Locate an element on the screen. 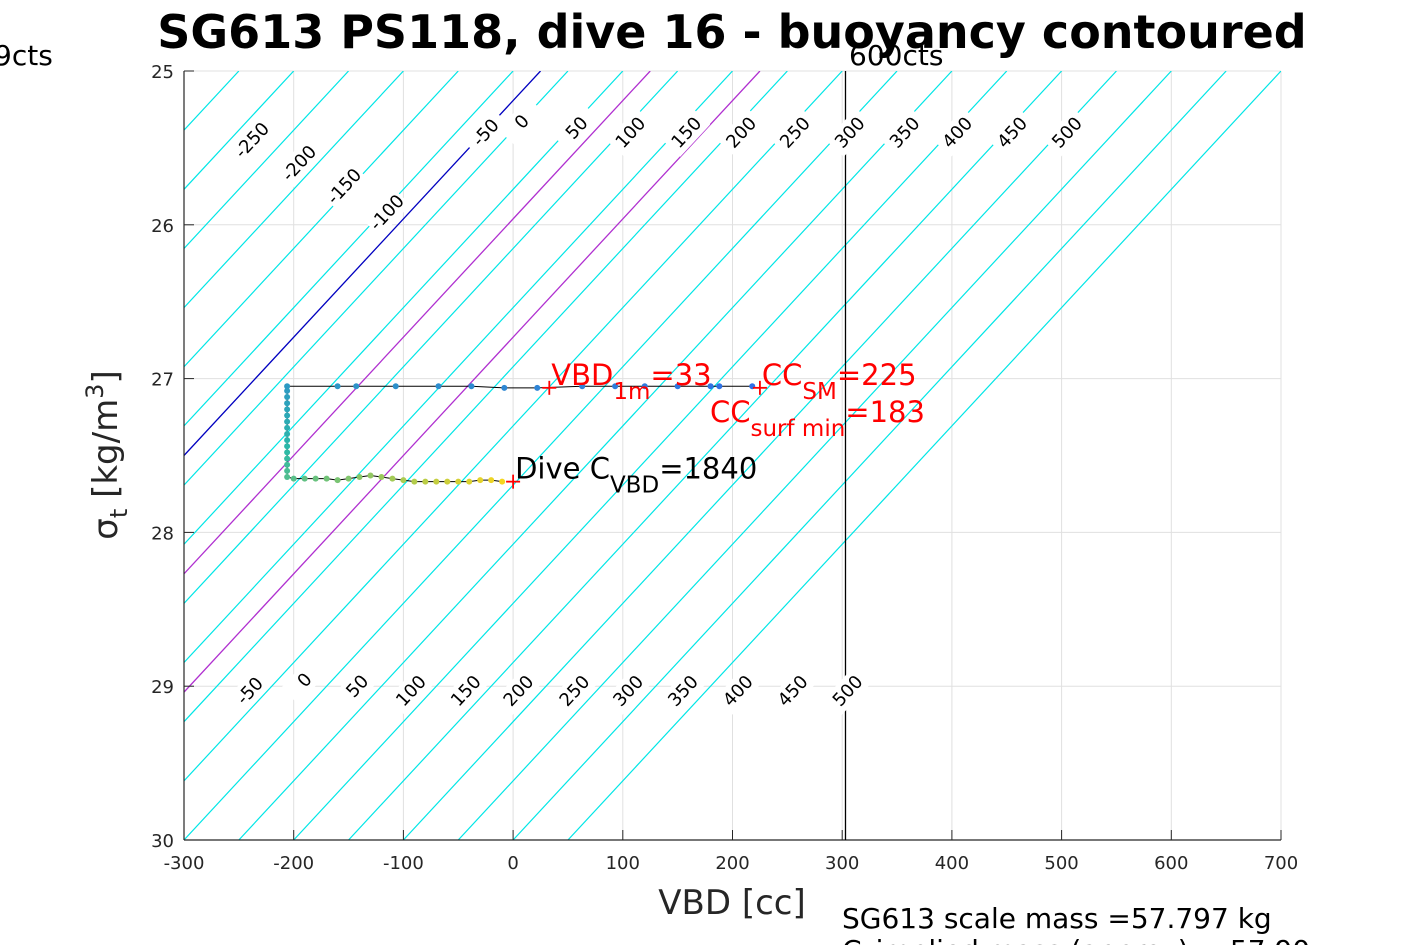  marker-label-sub: SM is located at coordinates (819, 392).